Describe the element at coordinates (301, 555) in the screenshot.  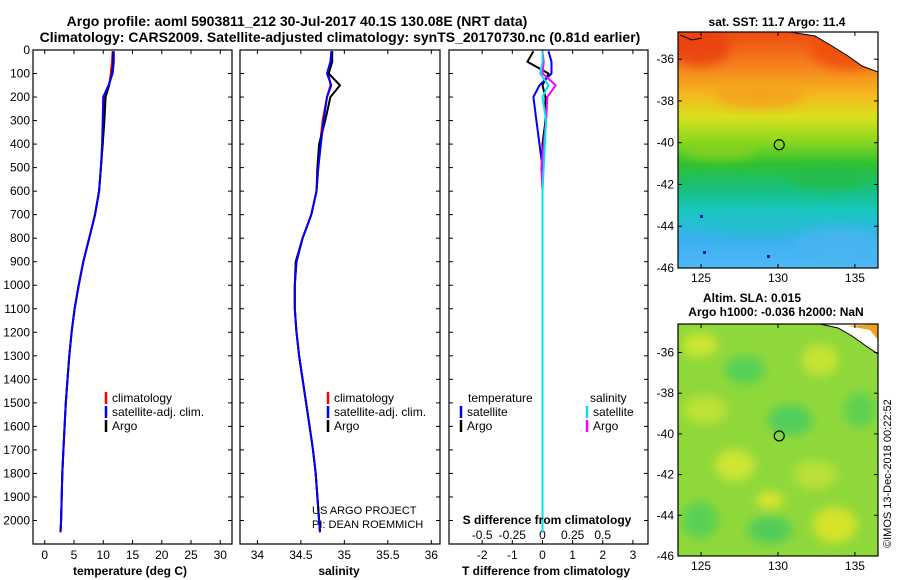
I see `x-tick-label: 34.5` at that location.